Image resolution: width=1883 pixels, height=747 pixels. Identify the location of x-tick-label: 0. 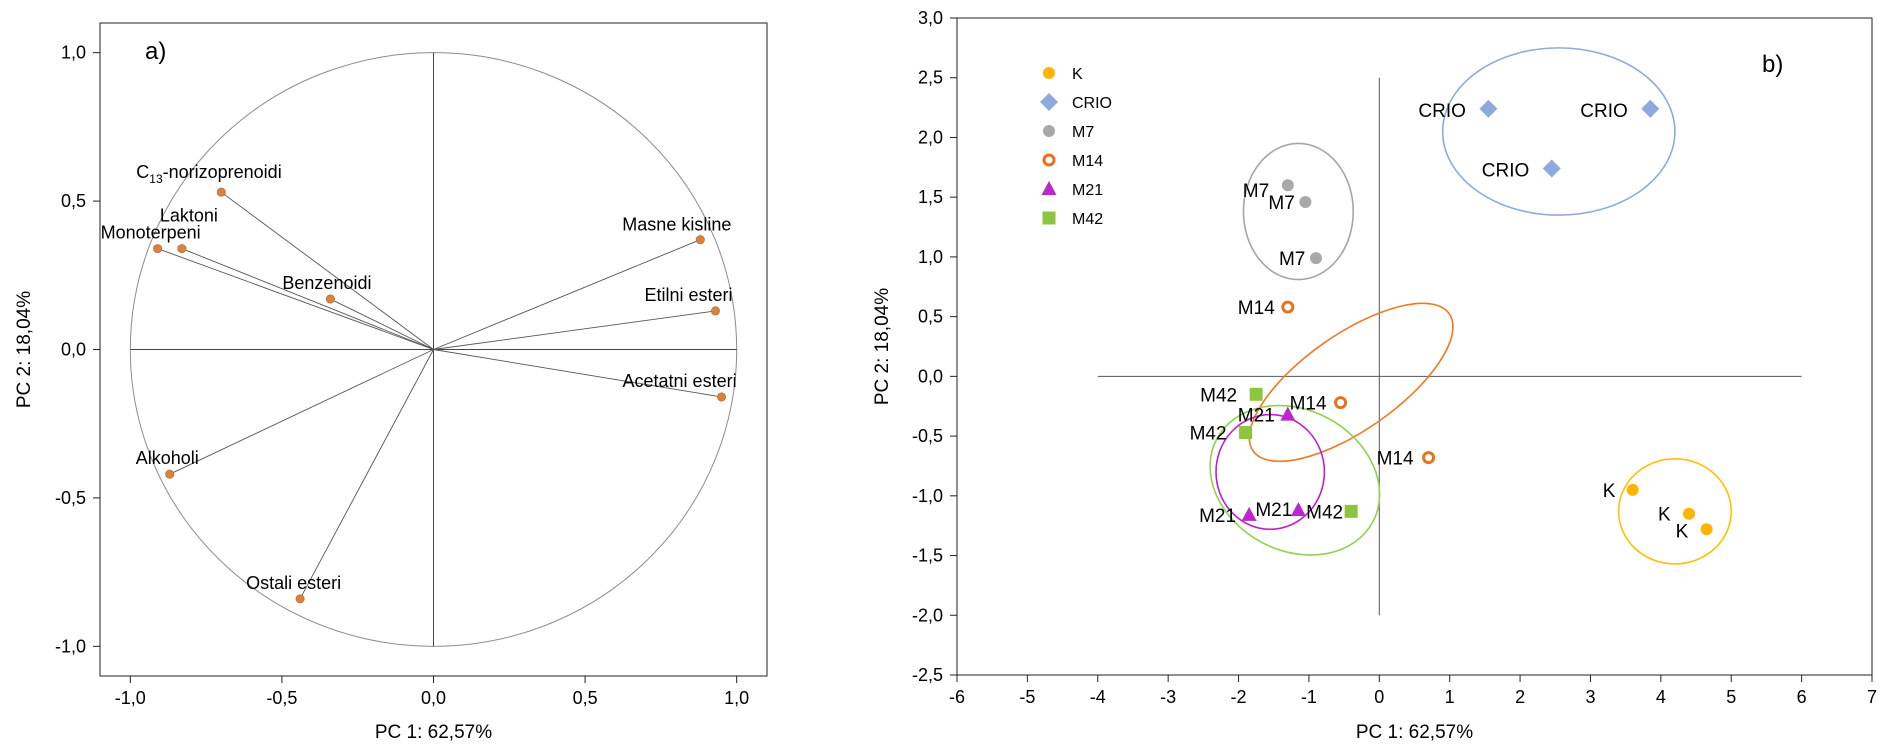
(1379, 697).